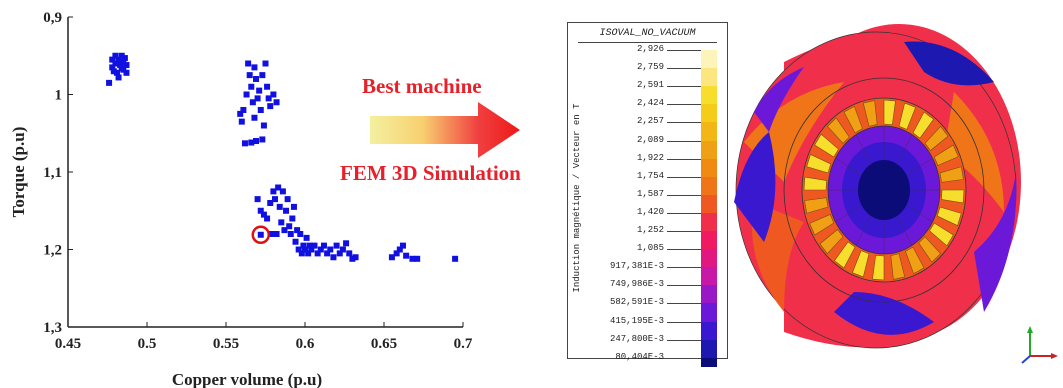 The width and height of the screenshot is (1063, 388). Describe the element at coordinates (650, 248) in the screenshot. I see `legend-value: 1,085` at that location.